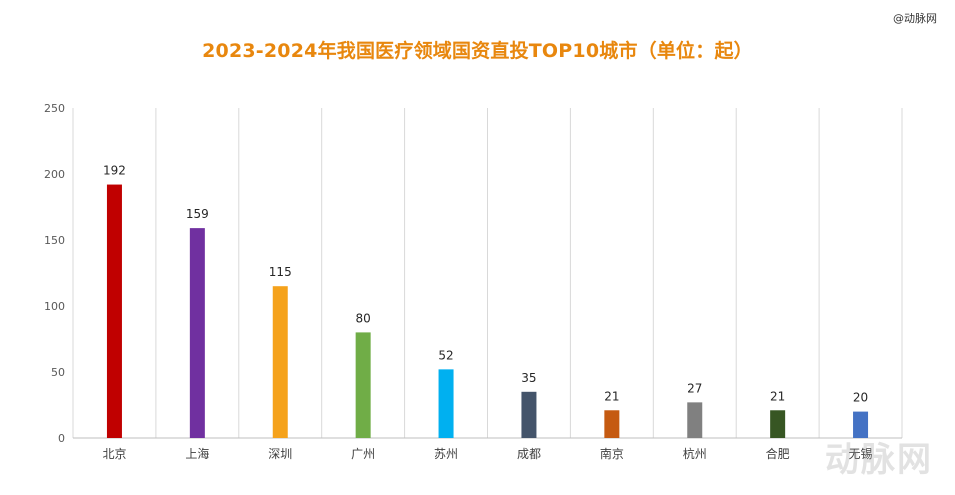  Describe the element at coordinates (54, 108) in the screenshot. I see `y-tick-label: 250` at that location.